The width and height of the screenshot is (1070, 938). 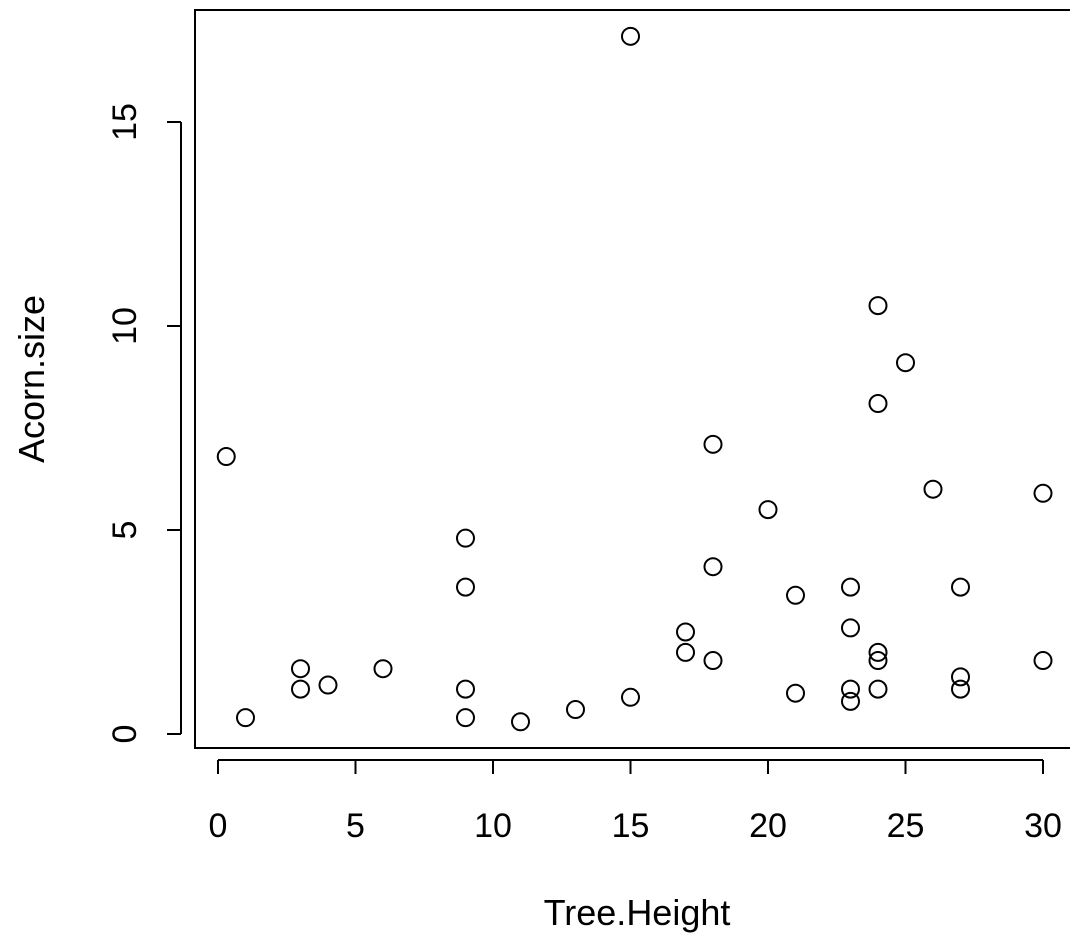 What do you see at coordinates (493, 826) in the screenshot?
I see `x-tick-label: 10` at bounding box center [493, 826].